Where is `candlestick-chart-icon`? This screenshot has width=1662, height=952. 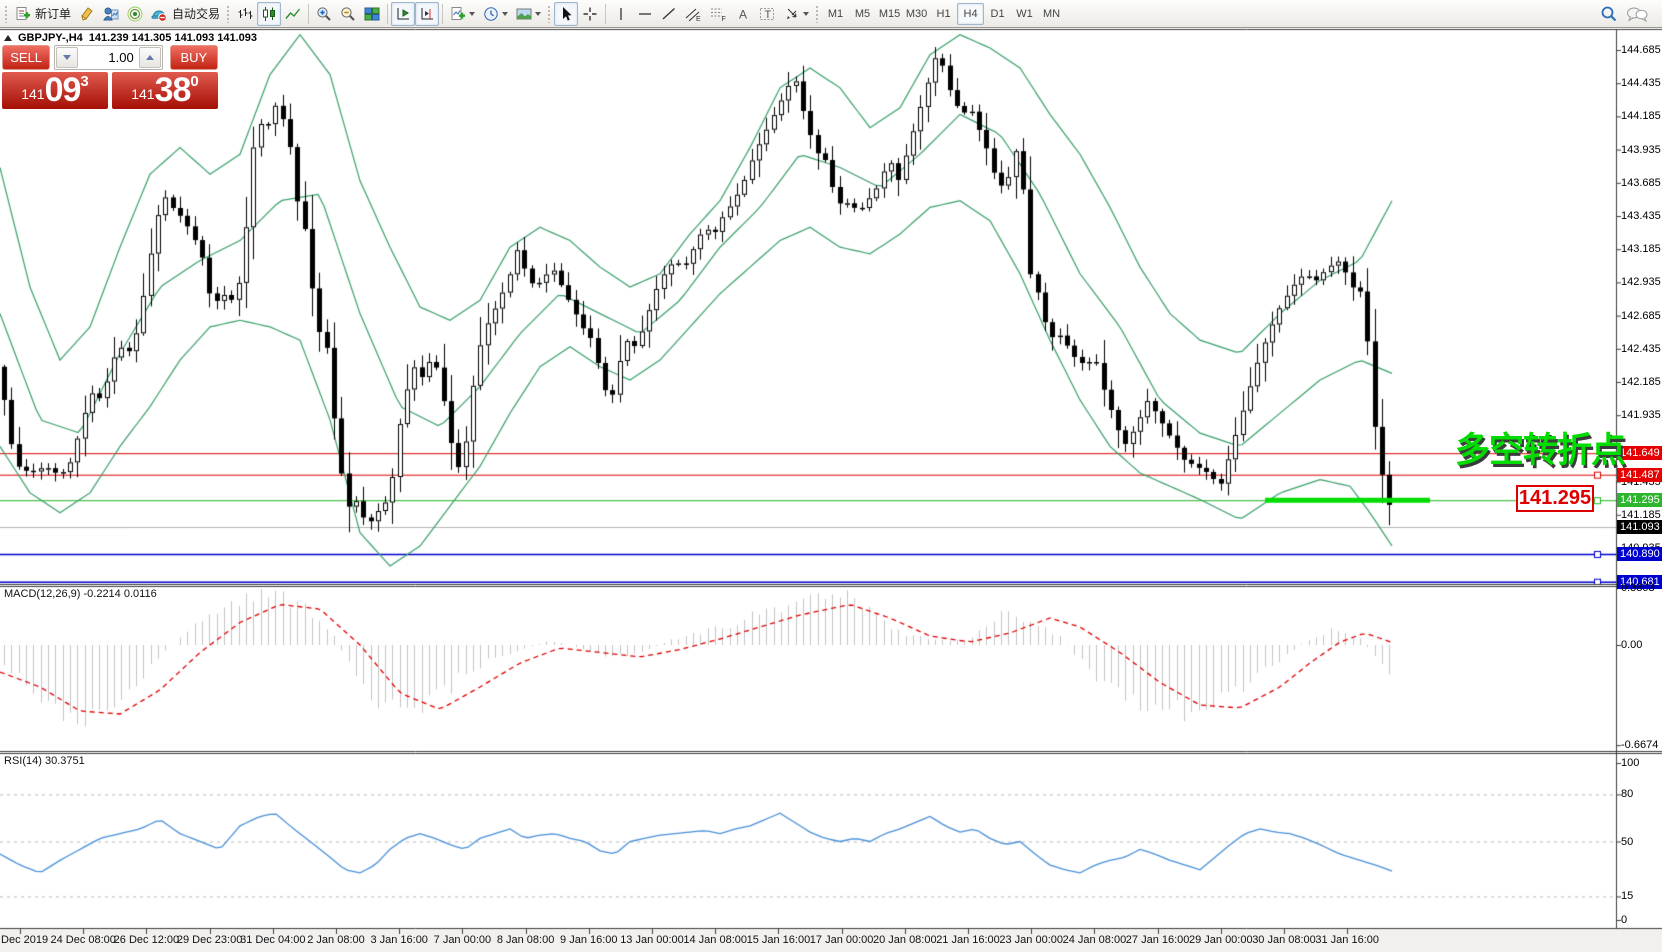
candlestick-chart-icon is located at coordinates (269, 14).